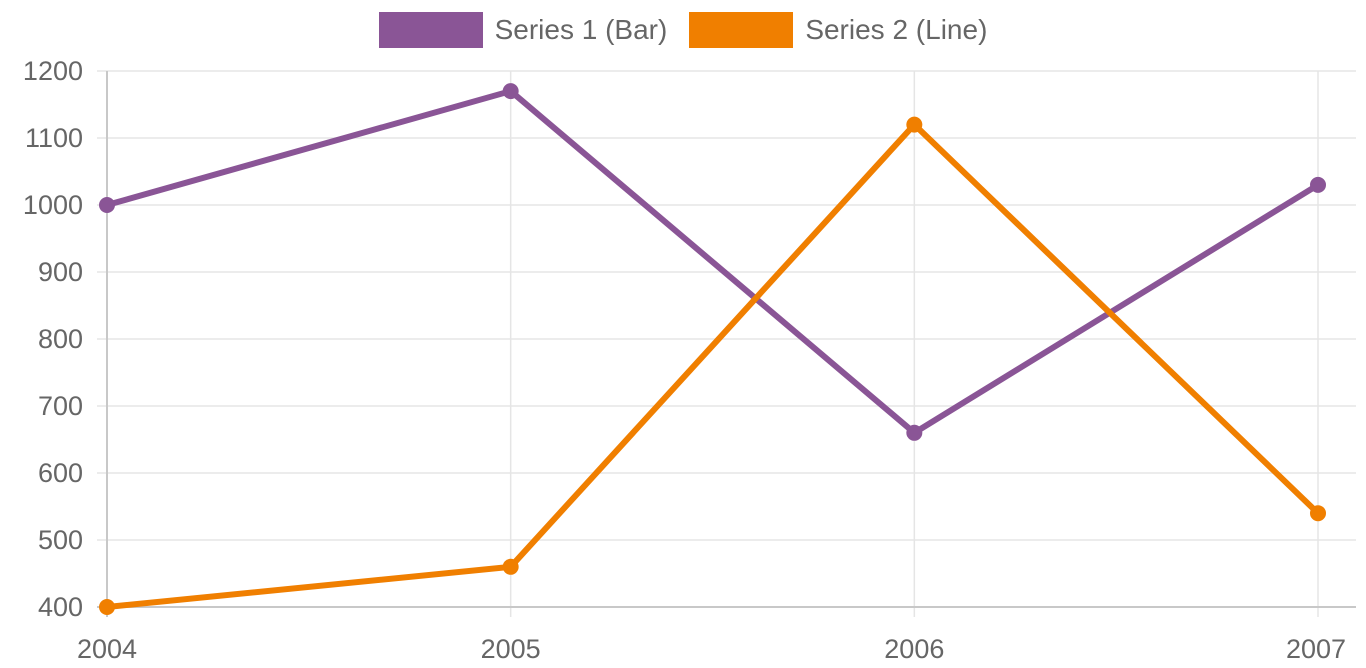 Image resolution: width=1366 pixels, height=668 pixels. I want to click on x-tick-label: 2004, so click(107, 649).